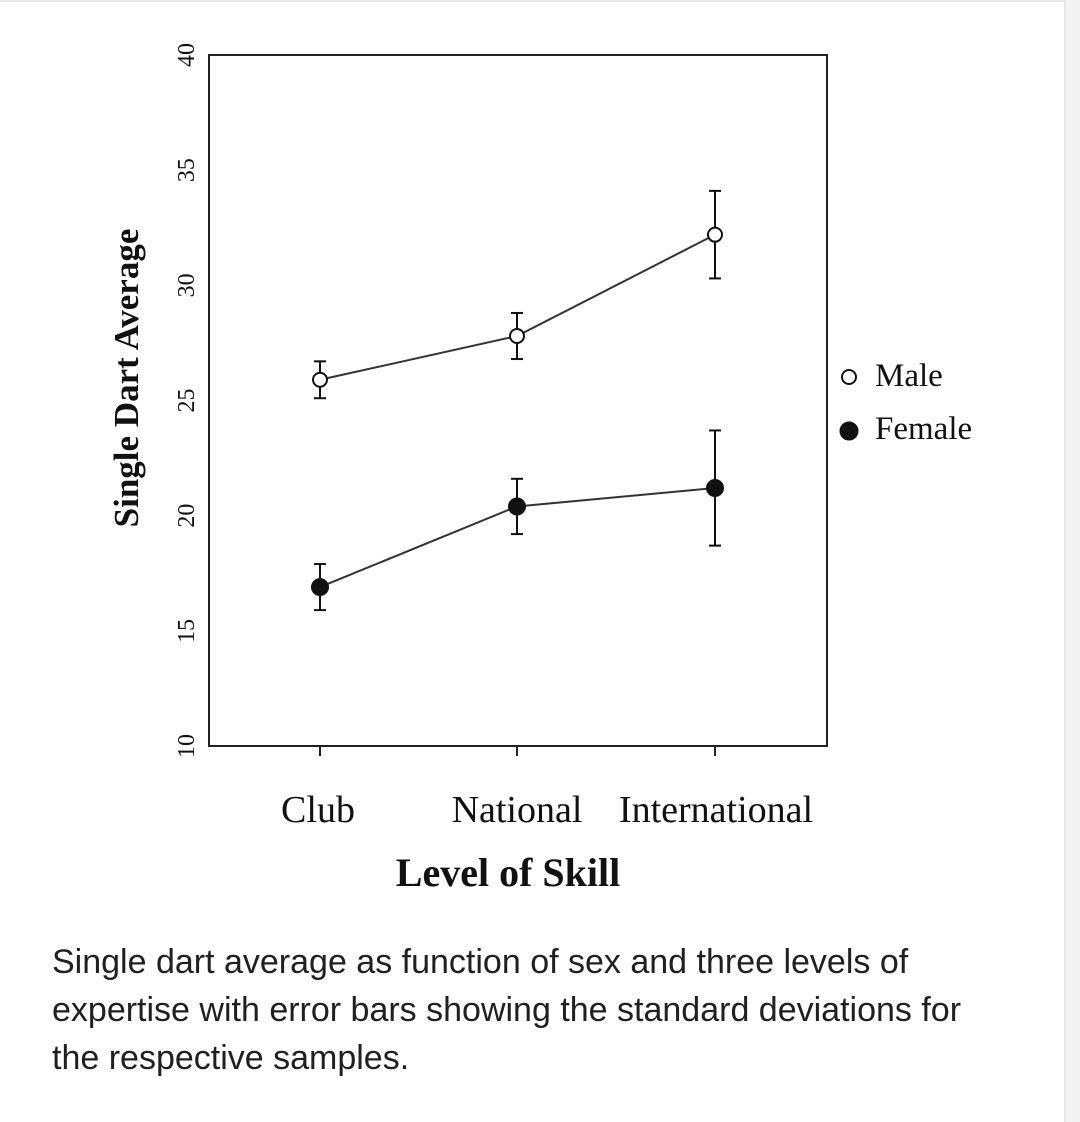 The height and width of the screenshot is (1122, 1080). What do you see at coordinates (187, 631) in the screenshot?
I see `y-tick-label-15: 15` at bounding box center [187, 631].